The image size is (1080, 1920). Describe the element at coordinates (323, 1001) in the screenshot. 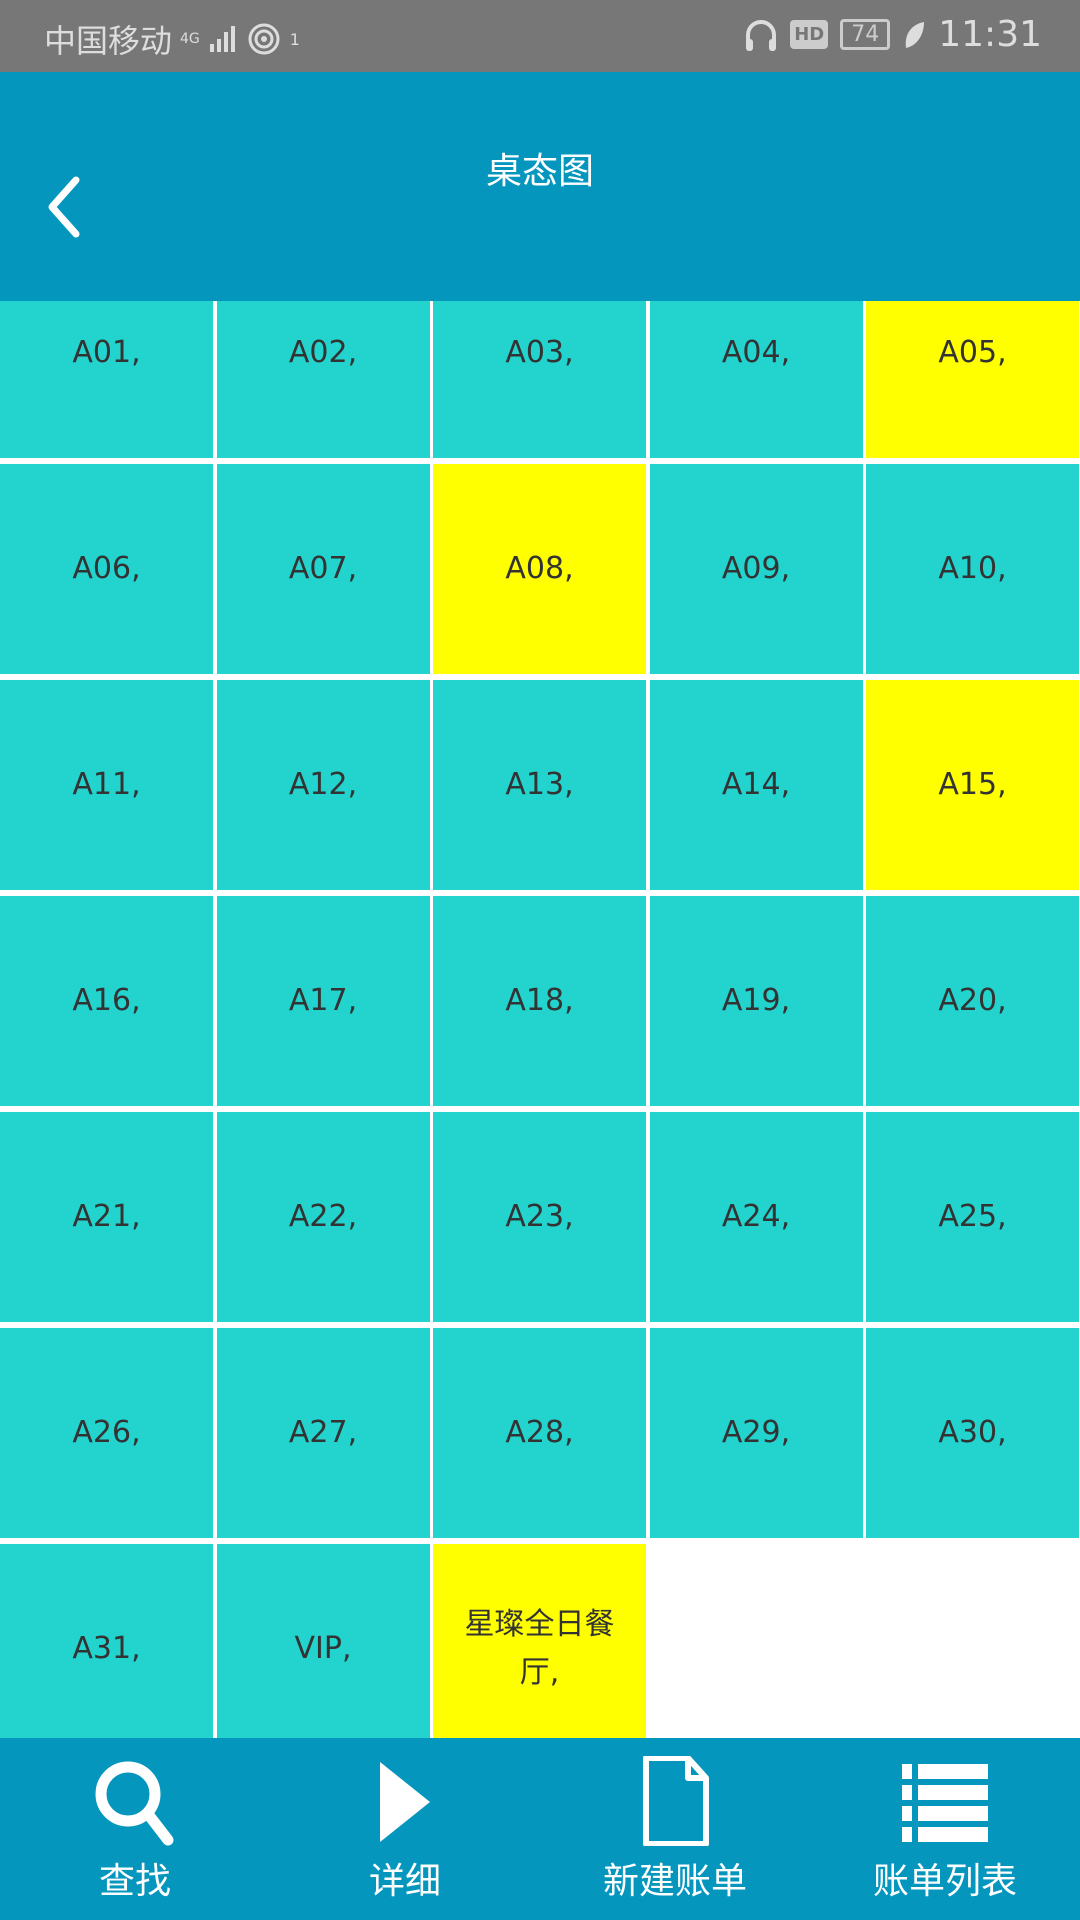

I see `table-cell: A17,` at that location.